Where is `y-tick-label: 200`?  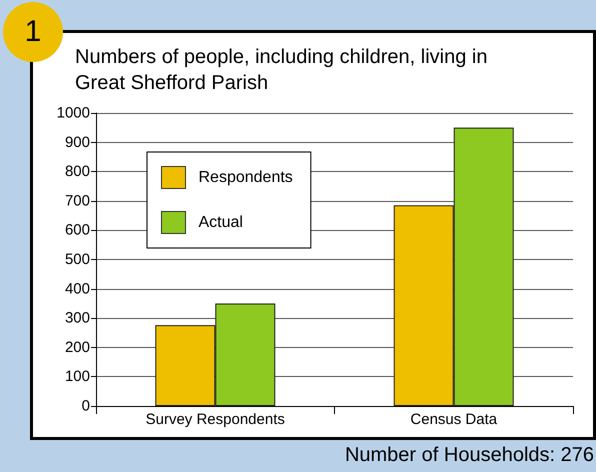
y-tick-label: 200 is located at coordinates (77, 347).